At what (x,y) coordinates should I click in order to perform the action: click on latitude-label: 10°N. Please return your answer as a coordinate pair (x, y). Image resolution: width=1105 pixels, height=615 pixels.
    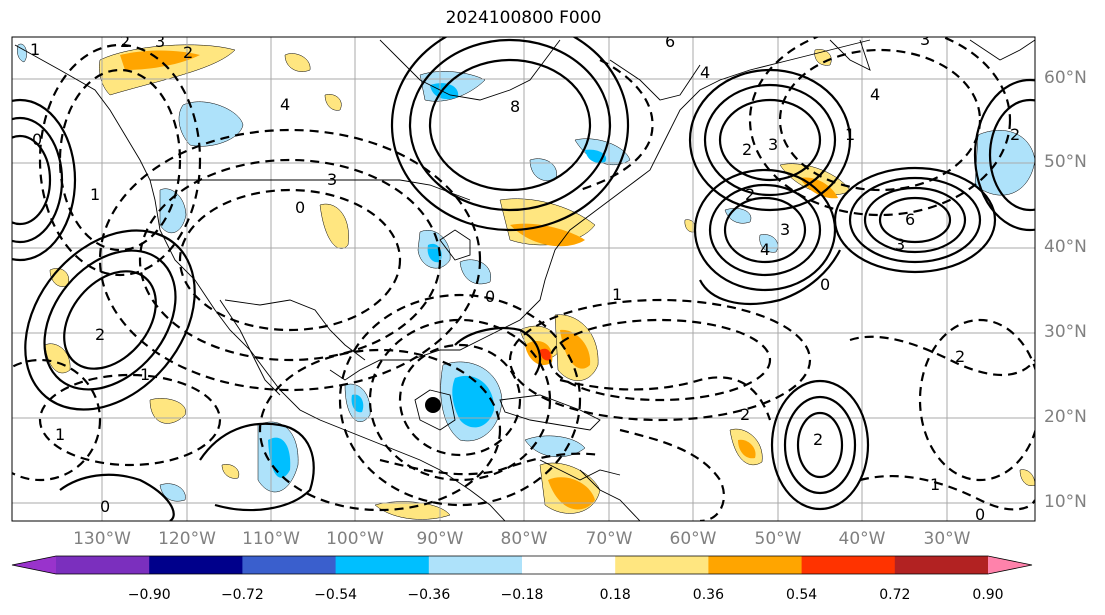
    Looking at the image, I should click on (1065, 502).